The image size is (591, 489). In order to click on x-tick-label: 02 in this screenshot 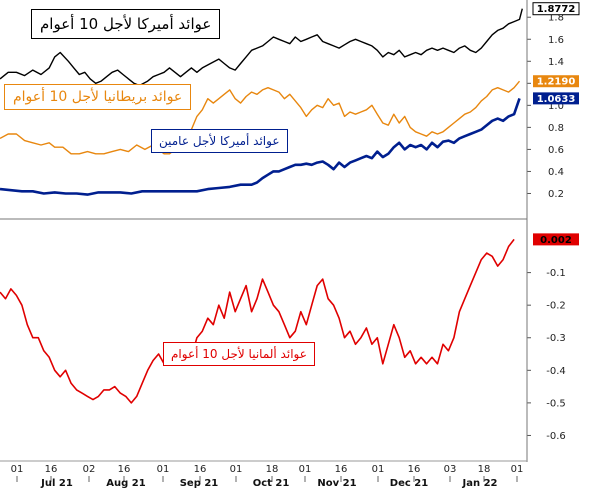, I will do `click(89, 469)`.